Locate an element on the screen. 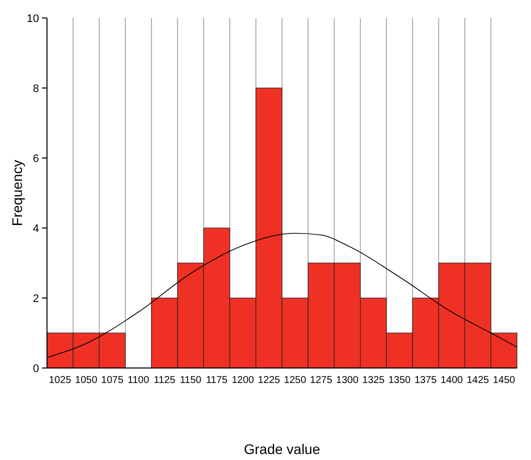 The height and width of the screenshot is (460, 531). x-tick-label: 1300 is located at coordinates (347, 380).